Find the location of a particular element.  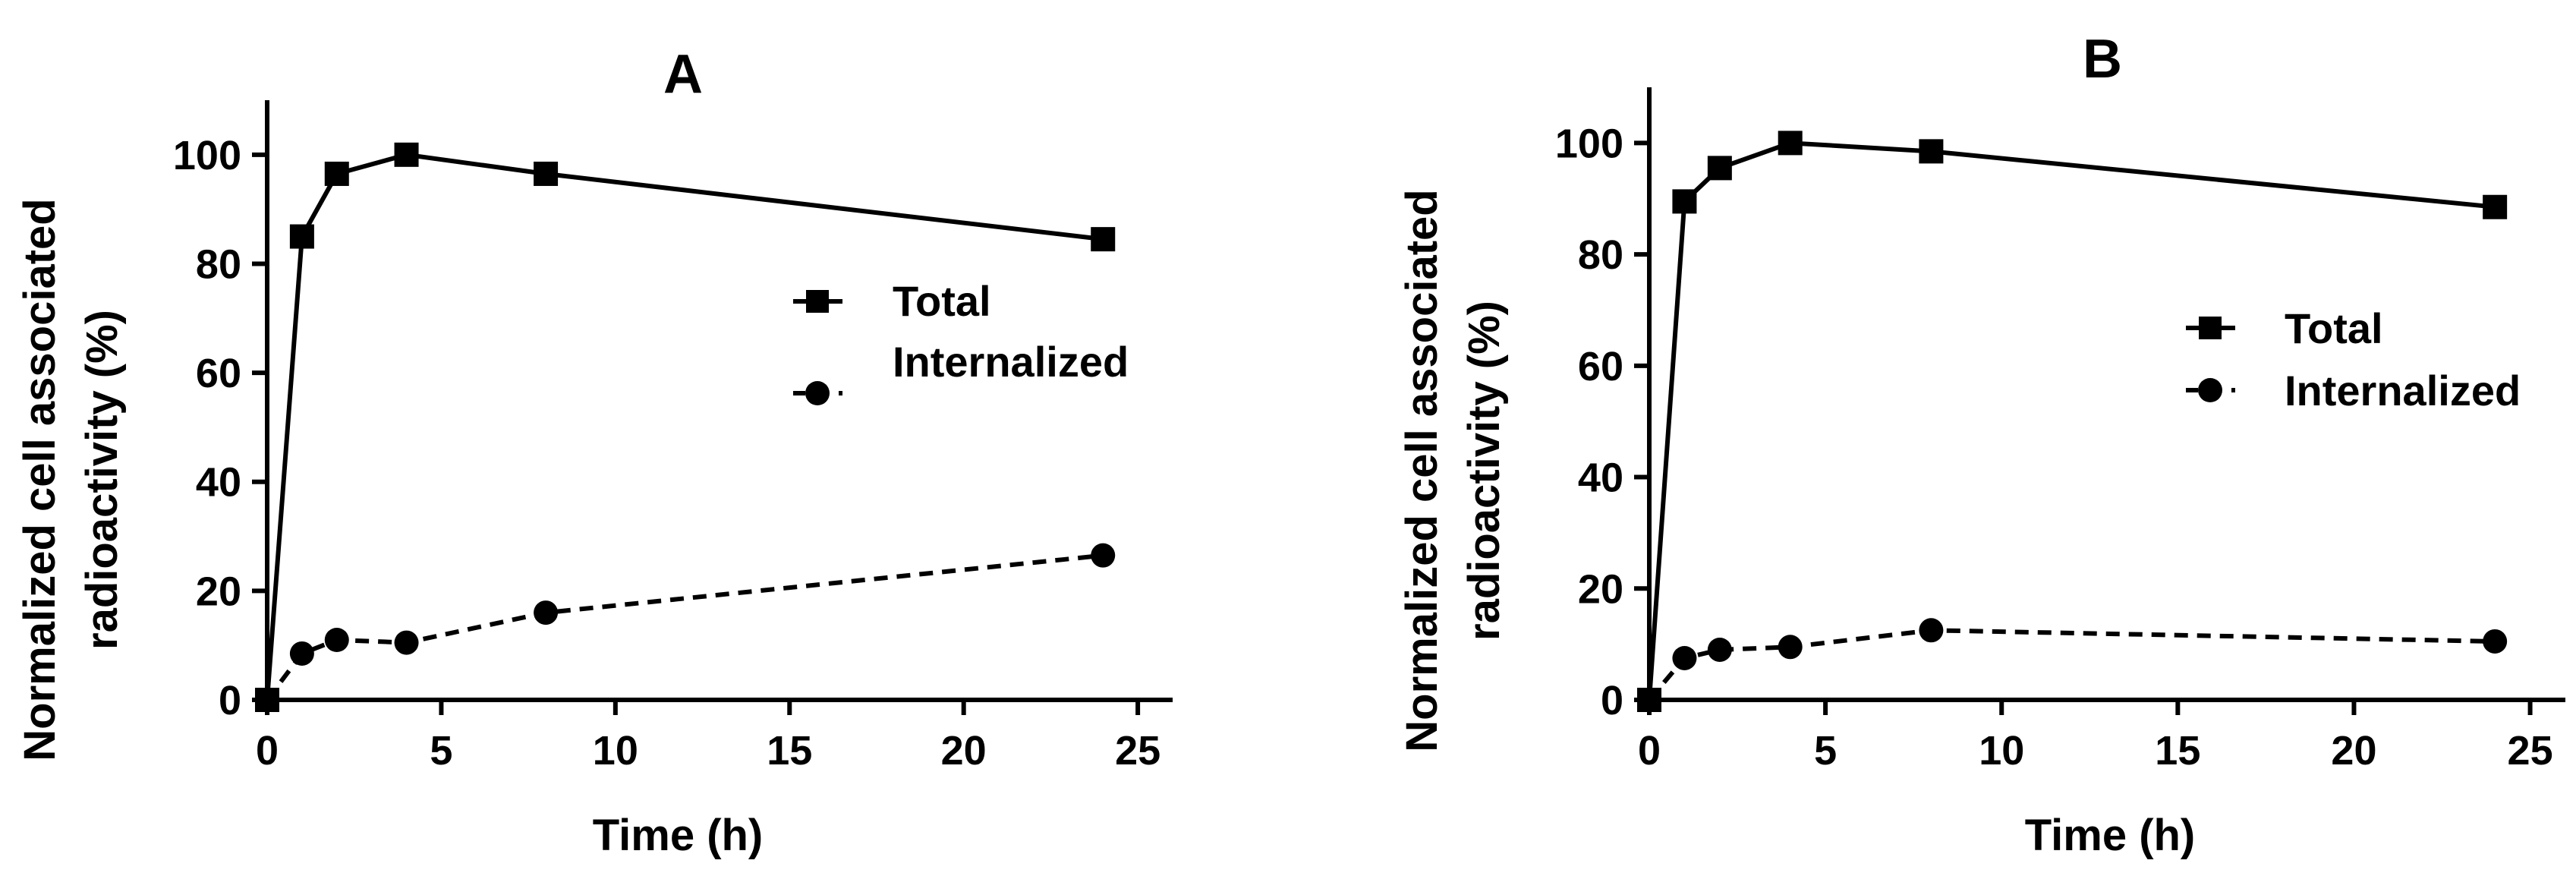

panel-a-y-tick-label: 100 is located at coordinates (207, 155).